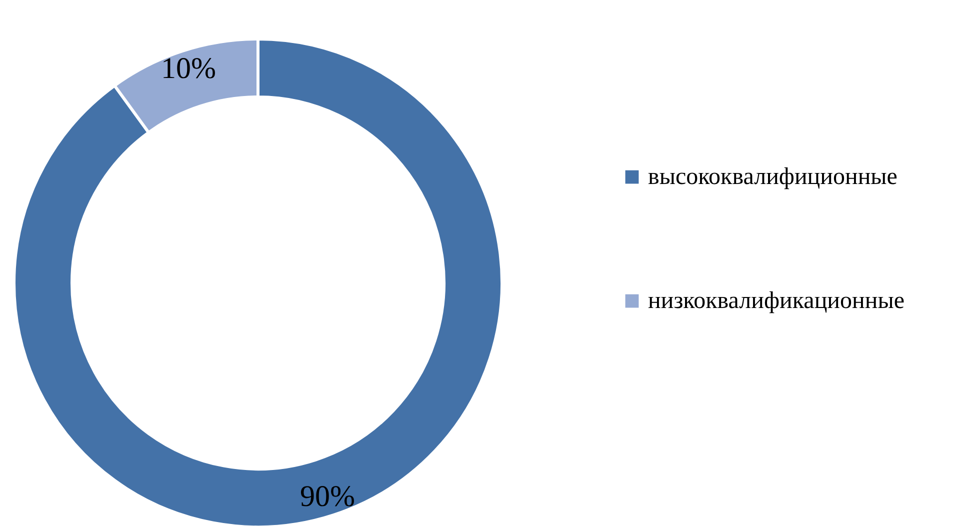 The height and width of the screenshot is (526, 972). Describe the element at coordinates (328, 496) in the screenshot. I see `data-label: 90%` at that location.